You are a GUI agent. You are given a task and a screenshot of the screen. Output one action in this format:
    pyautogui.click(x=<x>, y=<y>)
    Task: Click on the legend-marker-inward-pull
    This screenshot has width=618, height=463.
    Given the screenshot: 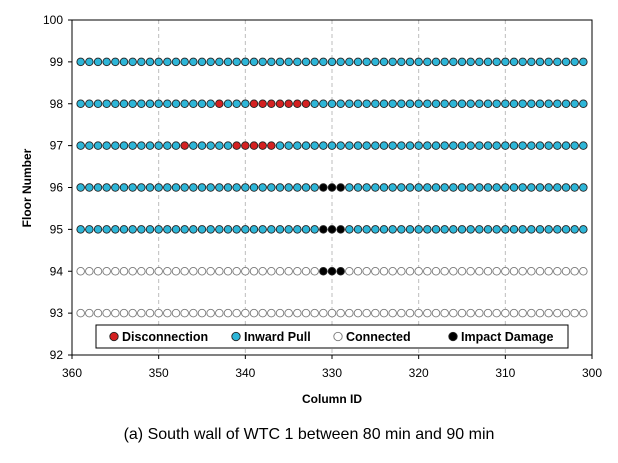 What is the action you would take?
    pyautogui.click(x=236, y=336)
    